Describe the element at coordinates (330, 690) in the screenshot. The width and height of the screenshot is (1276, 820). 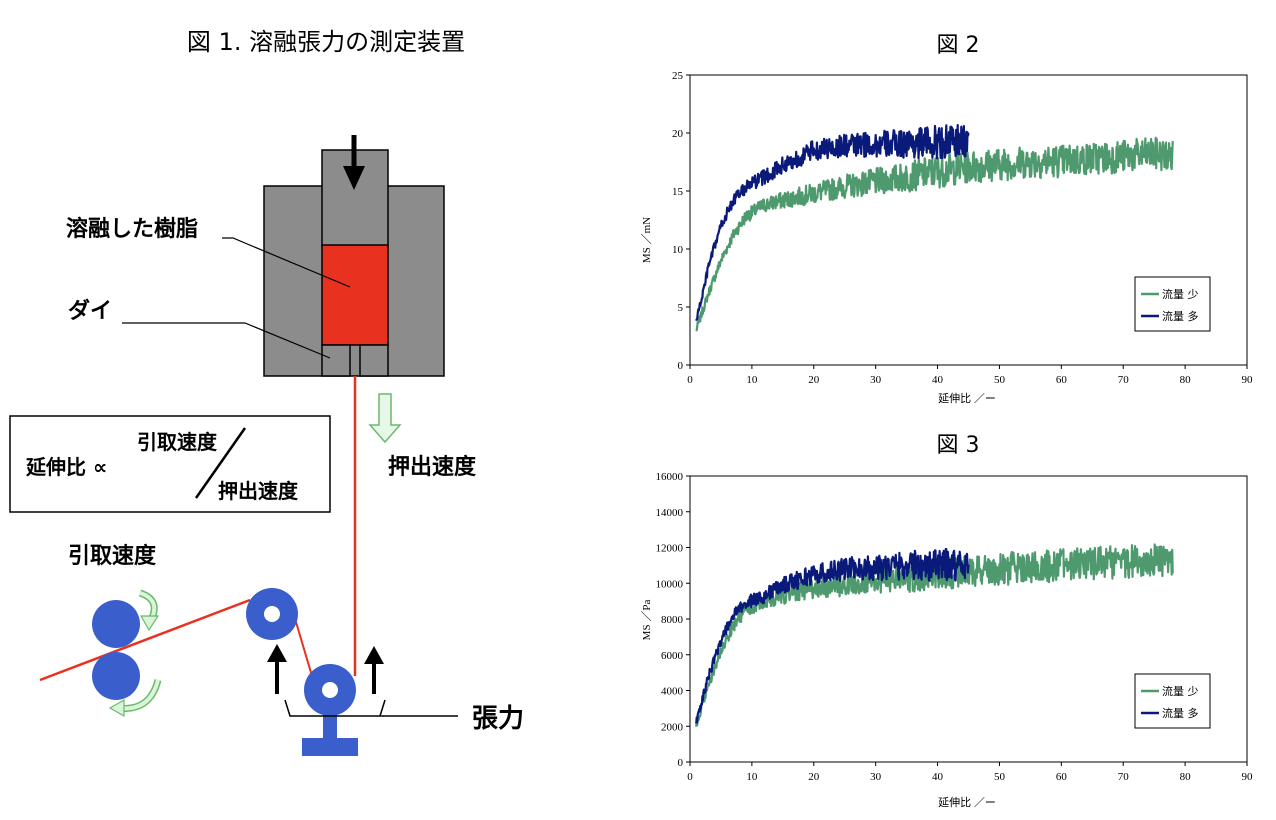
I see `tension-pulley-hole` at that location.